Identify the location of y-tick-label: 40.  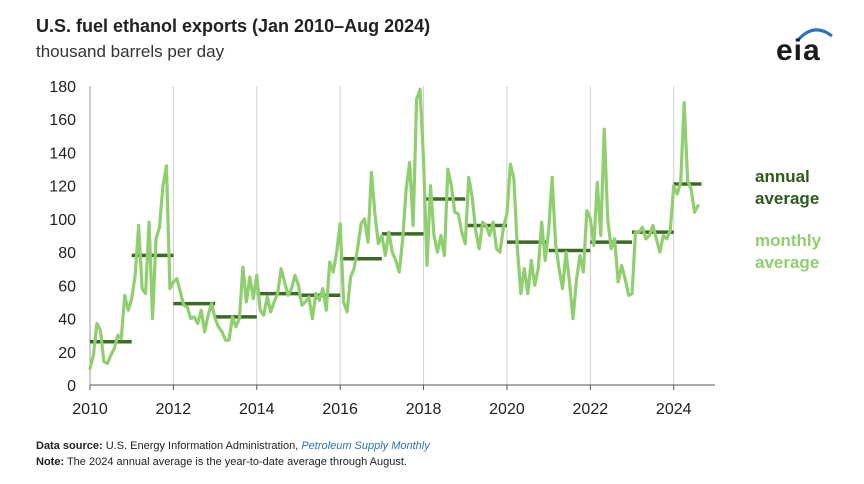
(67, 320).